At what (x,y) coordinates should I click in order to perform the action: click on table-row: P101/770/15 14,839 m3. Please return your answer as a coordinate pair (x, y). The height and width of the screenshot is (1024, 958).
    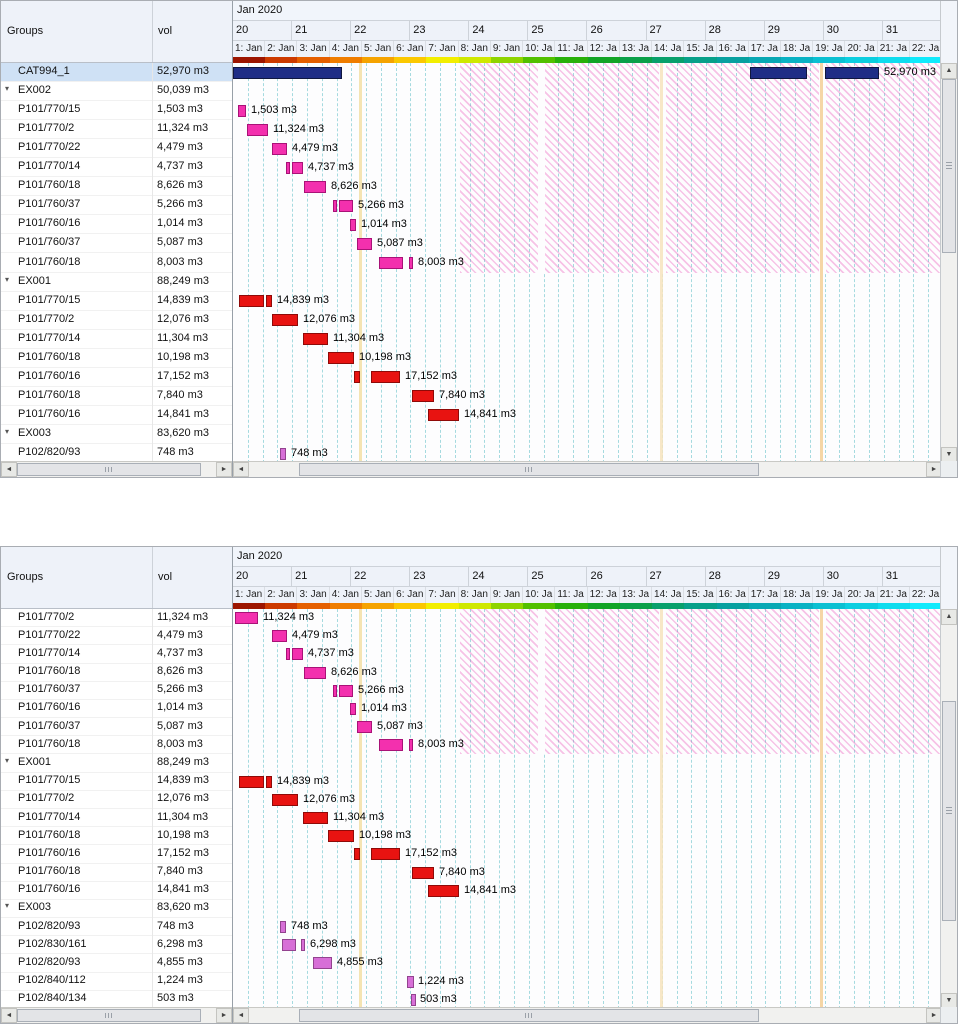
    Looking at the image, I should click on (116, 301).